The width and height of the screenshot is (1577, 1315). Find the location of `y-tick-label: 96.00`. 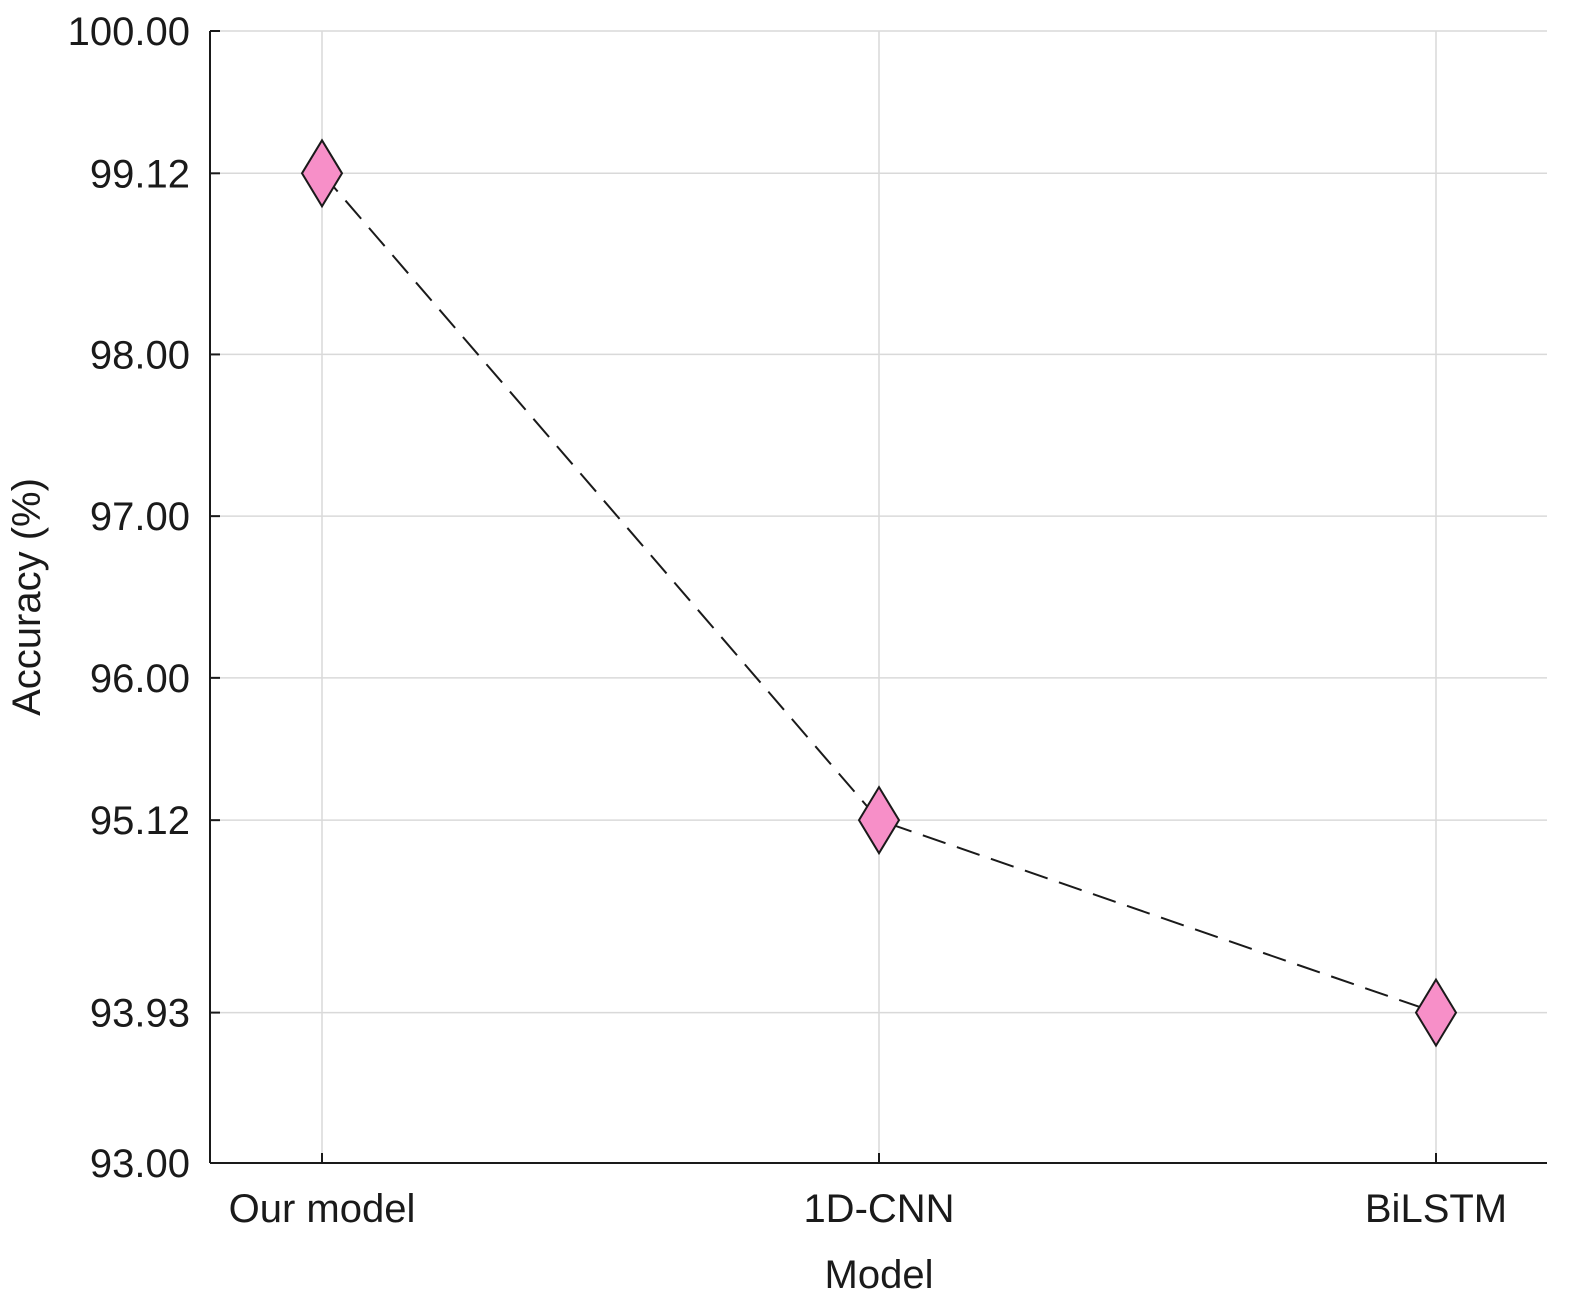

y-tick-label: 96.00 is located at coordinates (140, 679).